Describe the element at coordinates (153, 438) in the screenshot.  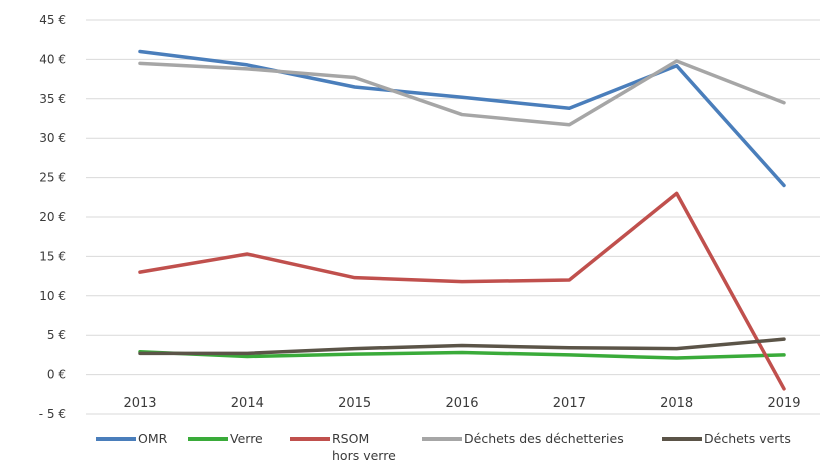
I see `legend-label-omr: OMR` at that location.